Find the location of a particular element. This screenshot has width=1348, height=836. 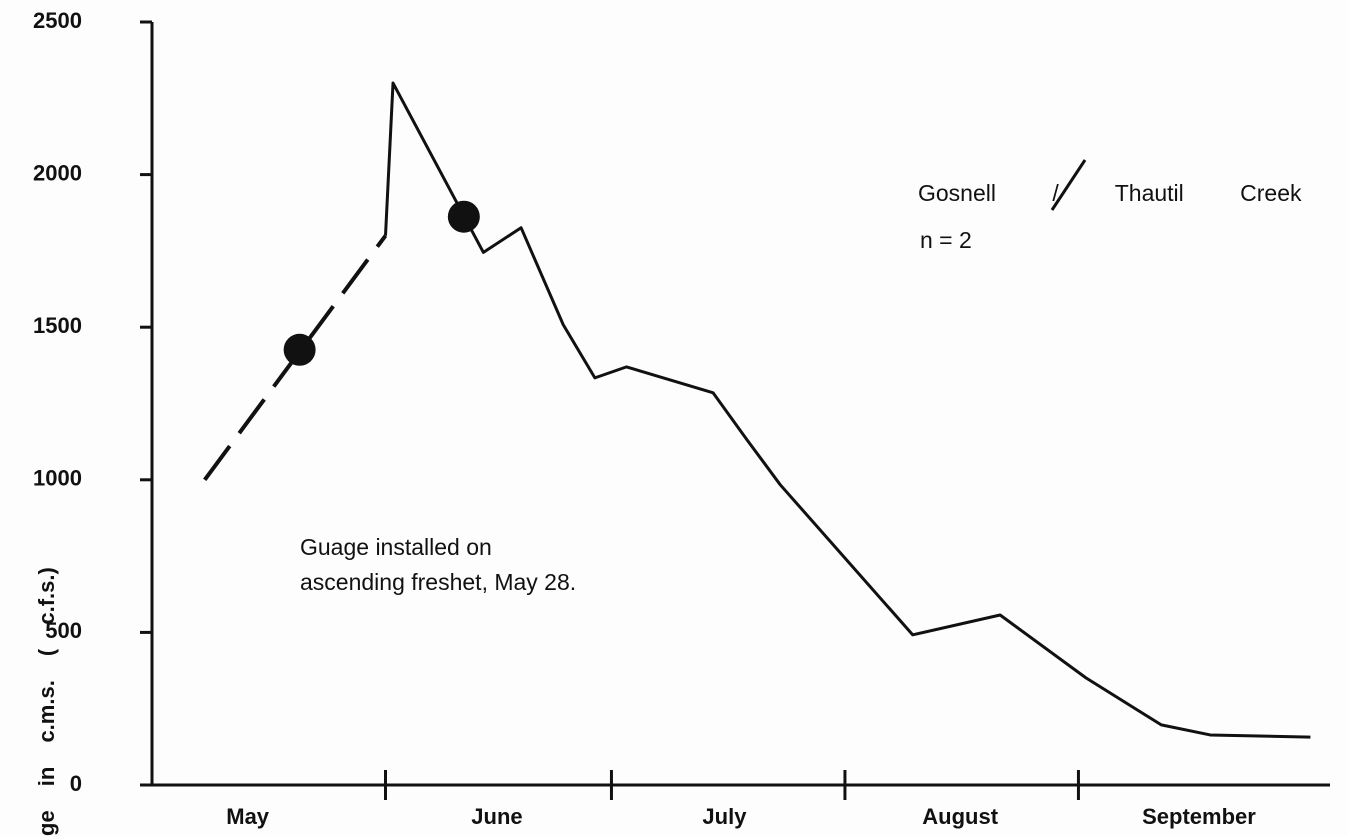

y-tick-label: 2500 is located at coordinates (57, 20).